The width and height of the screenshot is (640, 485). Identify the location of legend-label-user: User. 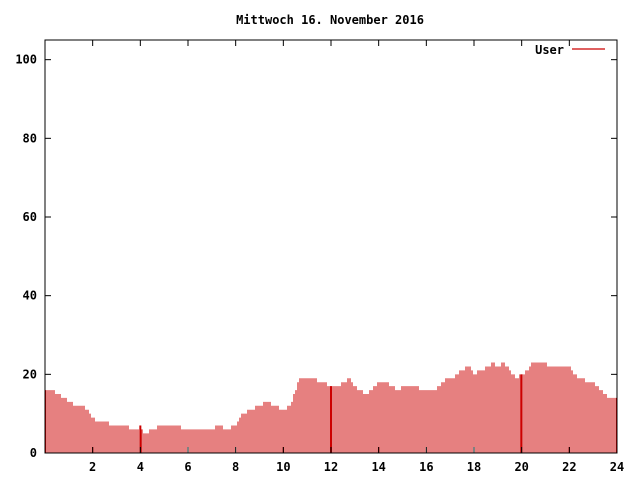
(549, 50).